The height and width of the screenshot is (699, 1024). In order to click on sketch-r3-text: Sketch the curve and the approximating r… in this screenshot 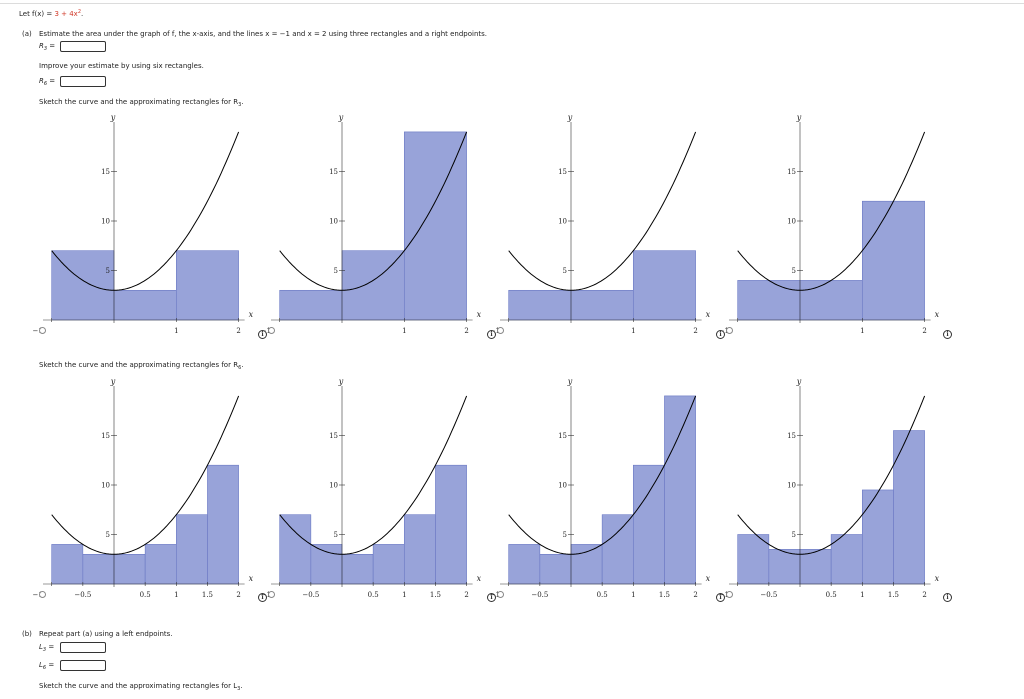, I will do `click(141, 103)`.